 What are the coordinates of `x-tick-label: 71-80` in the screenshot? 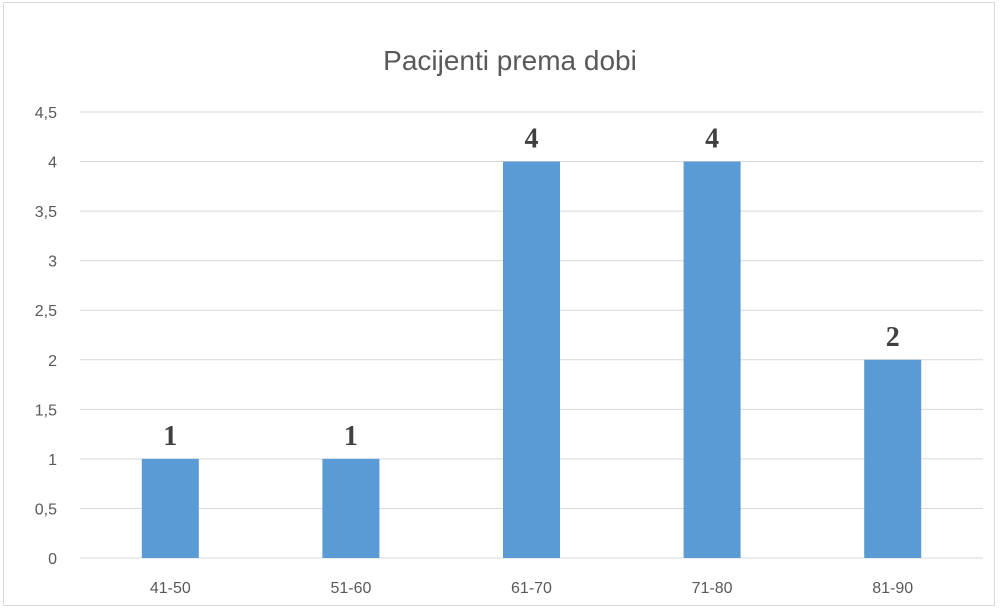 It's located at (712, 588).